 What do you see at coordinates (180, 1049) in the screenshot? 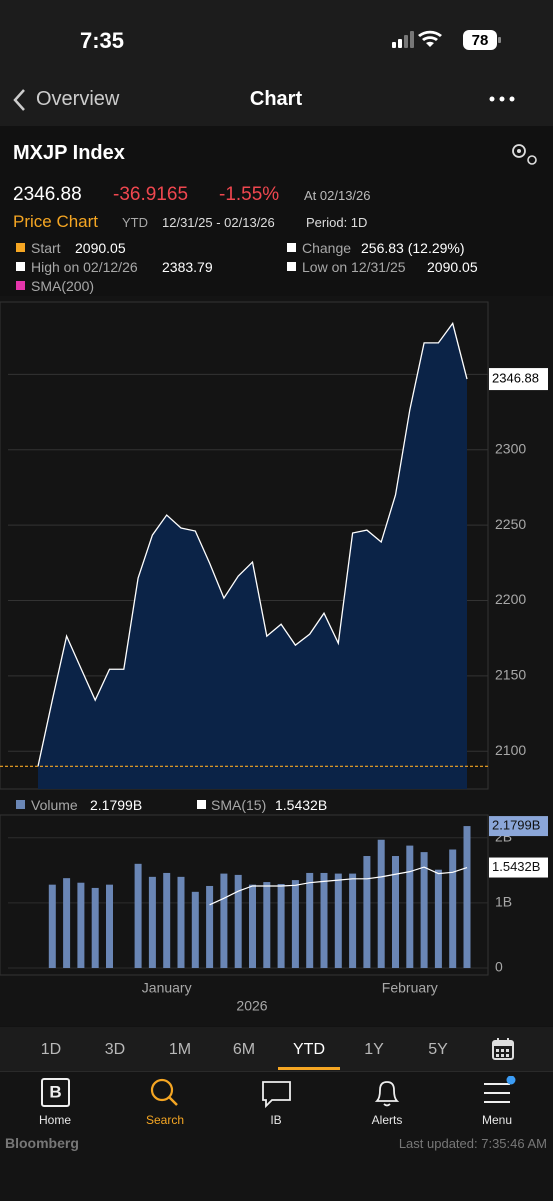
I see `period-tab: 1M` at bounding box center [180, 1049].